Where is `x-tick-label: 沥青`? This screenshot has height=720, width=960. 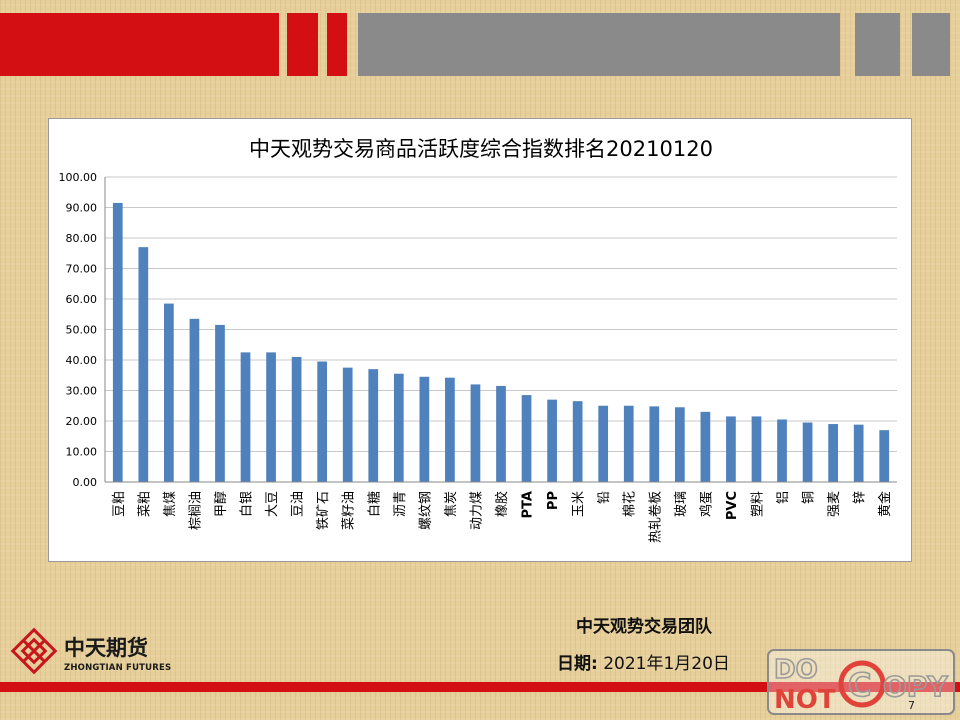
x-tick-label: 沥青 is located at coordinates (400, 504).